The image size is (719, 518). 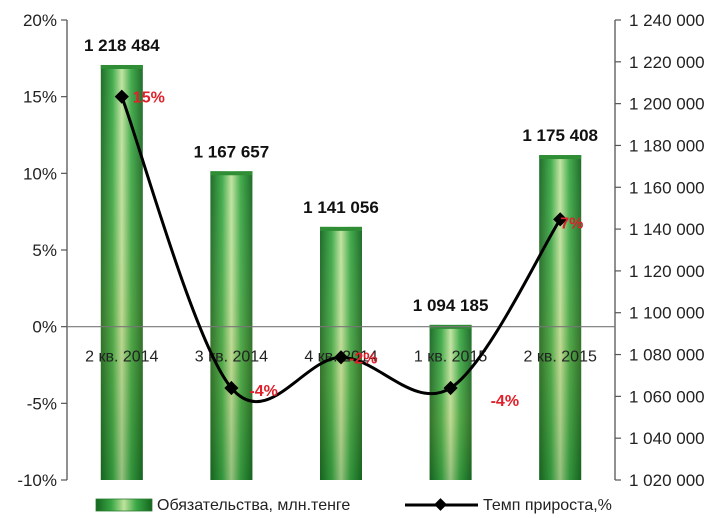 What do you see at coordinates (122, 45) in the screenshot?
I see `bar-value-label: 1 218 484` at bounding box center [122, 45].